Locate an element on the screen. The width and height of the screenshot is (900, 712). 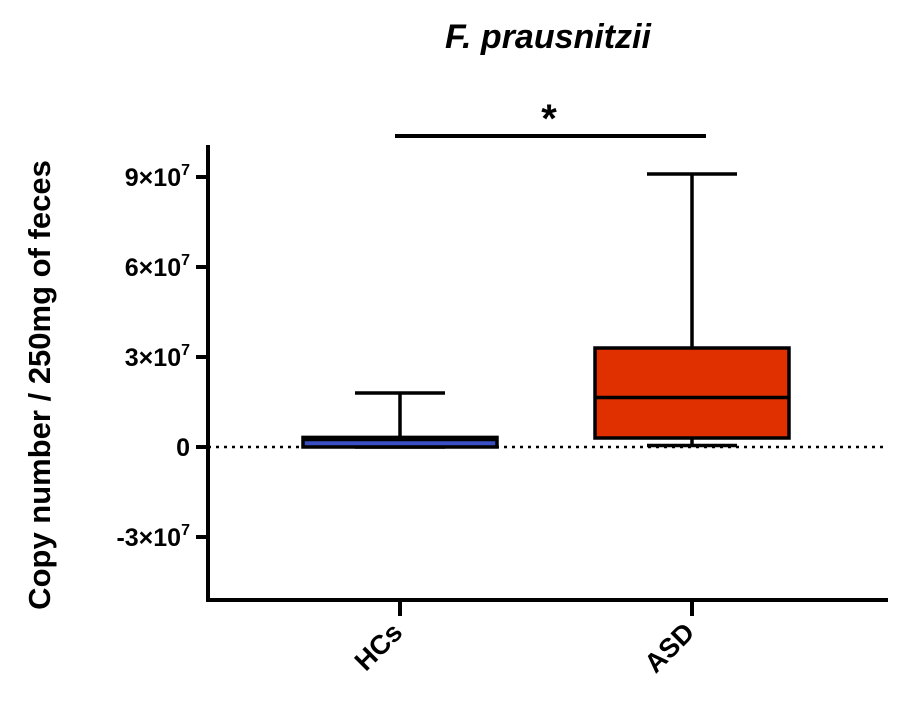
box-asd is located at coordinates (692, 310).